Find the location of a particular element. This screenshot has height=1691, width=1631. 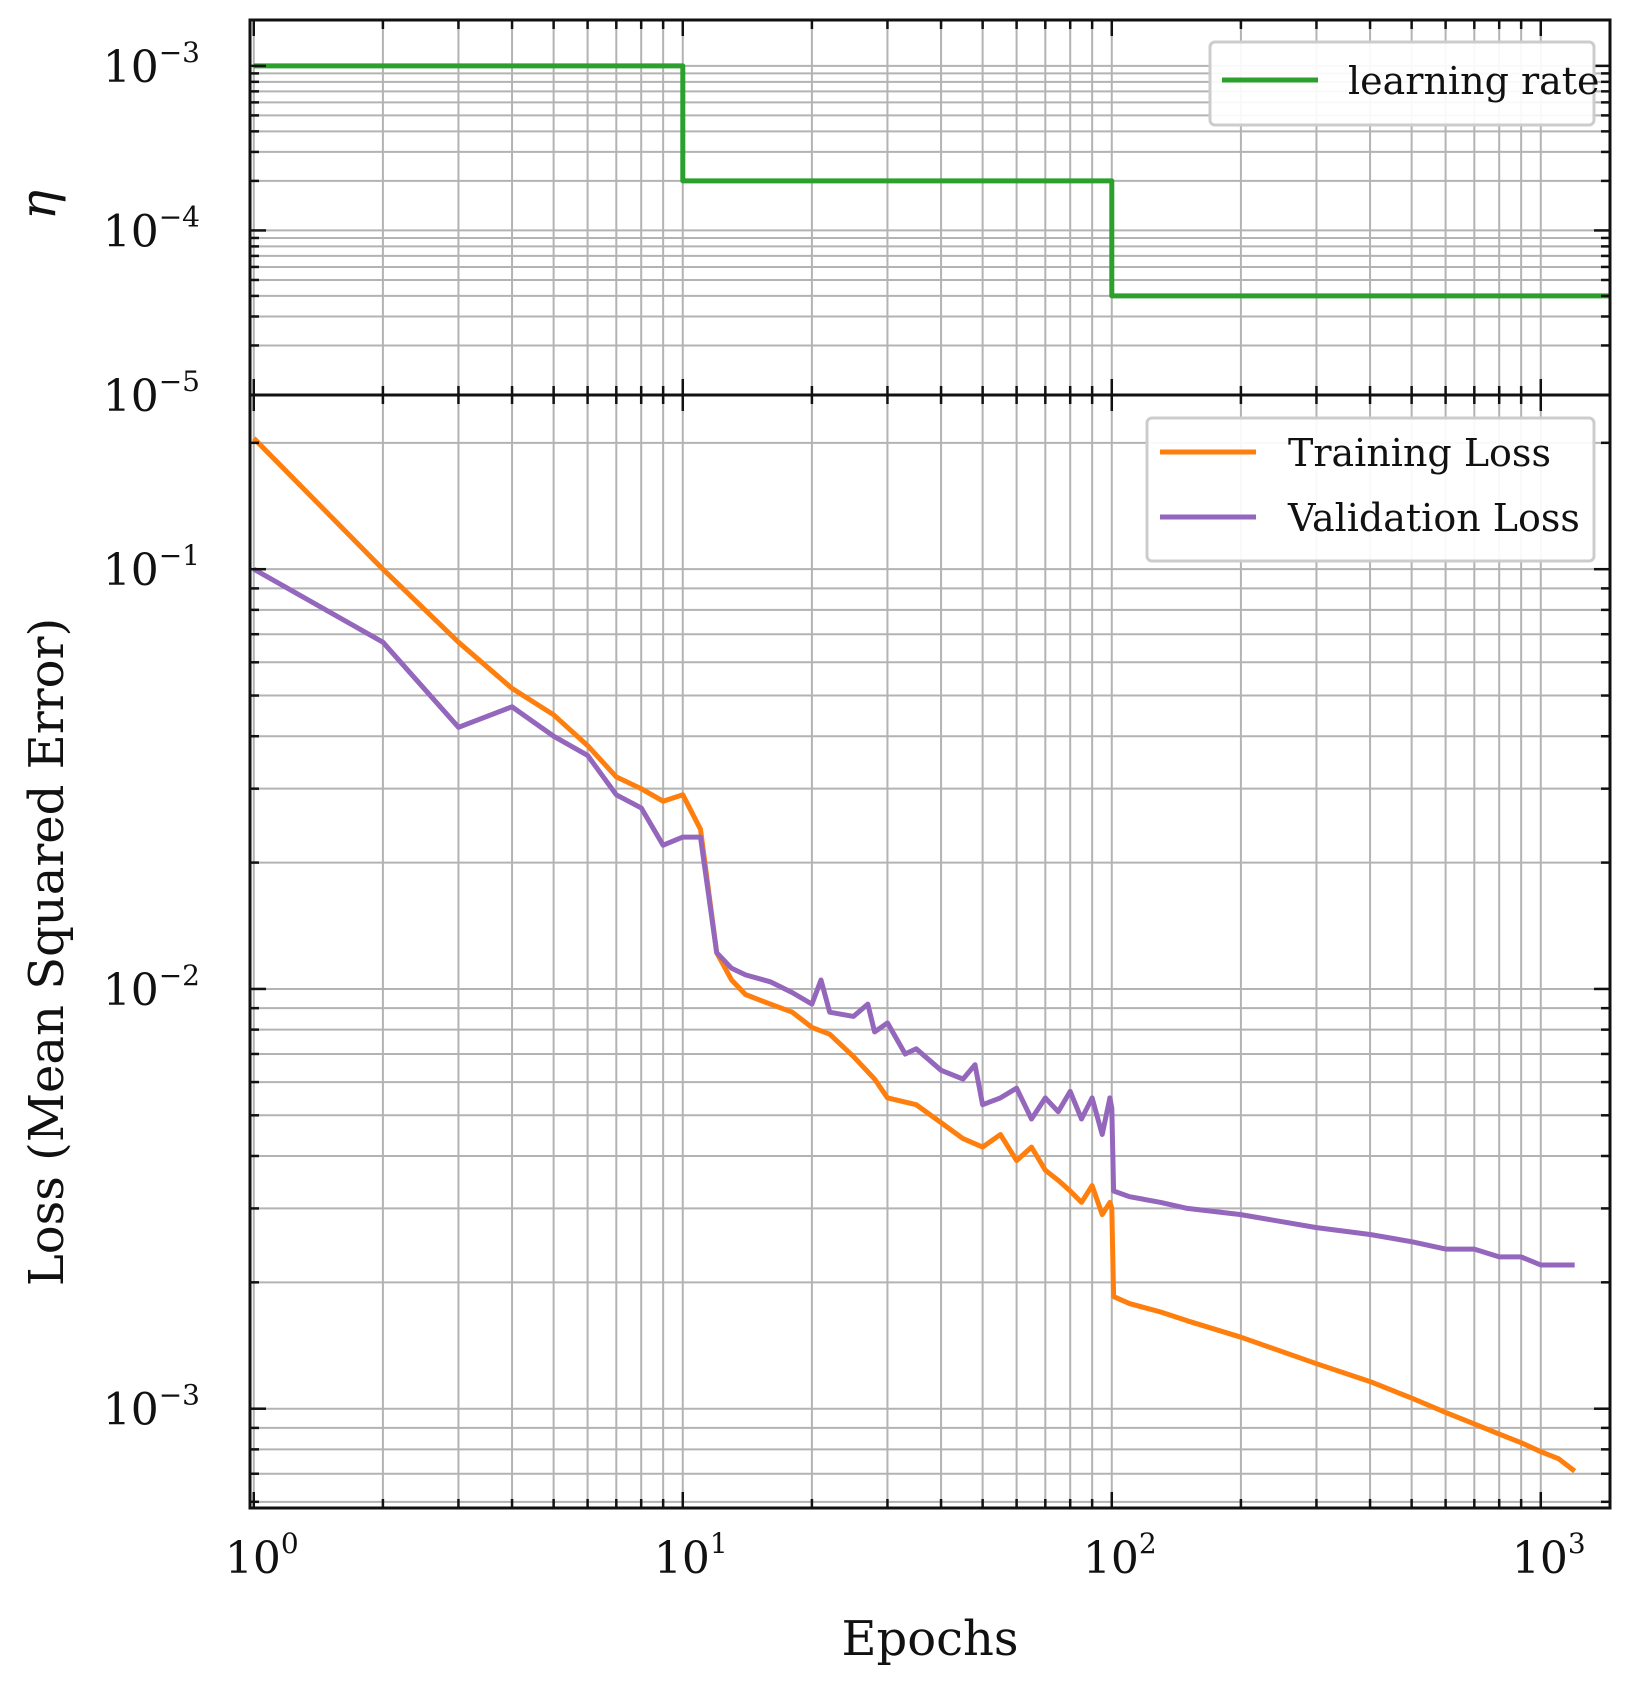

top-y-tick-label: 10⁻³ is located at coordinates (151, 64).